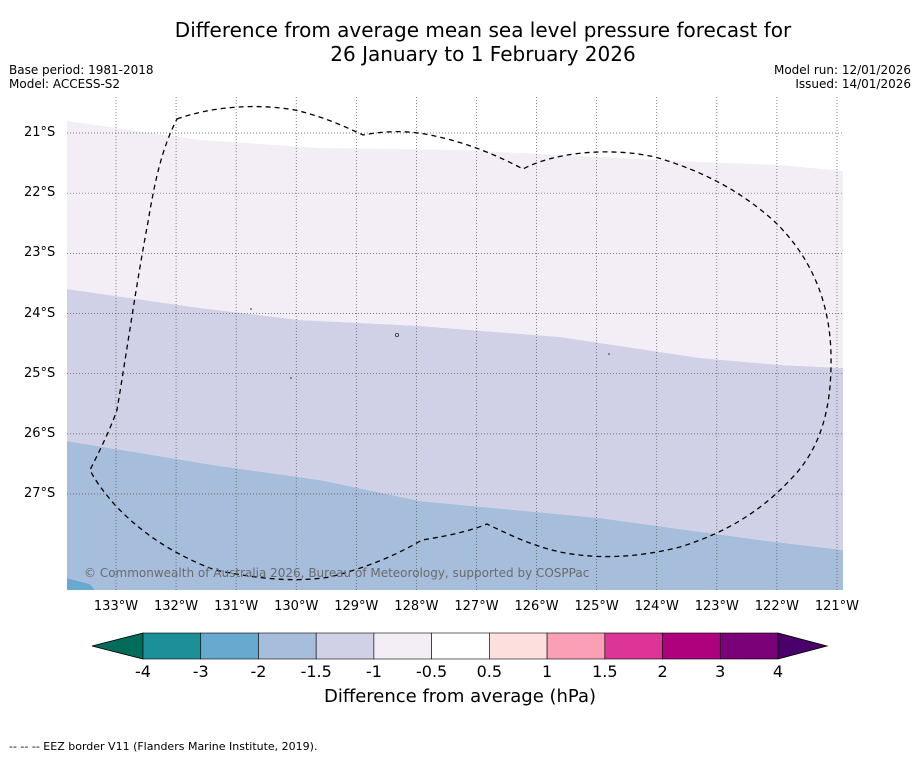  I want to click on colorbar-tick-label: -1.5, so click(316, 671).